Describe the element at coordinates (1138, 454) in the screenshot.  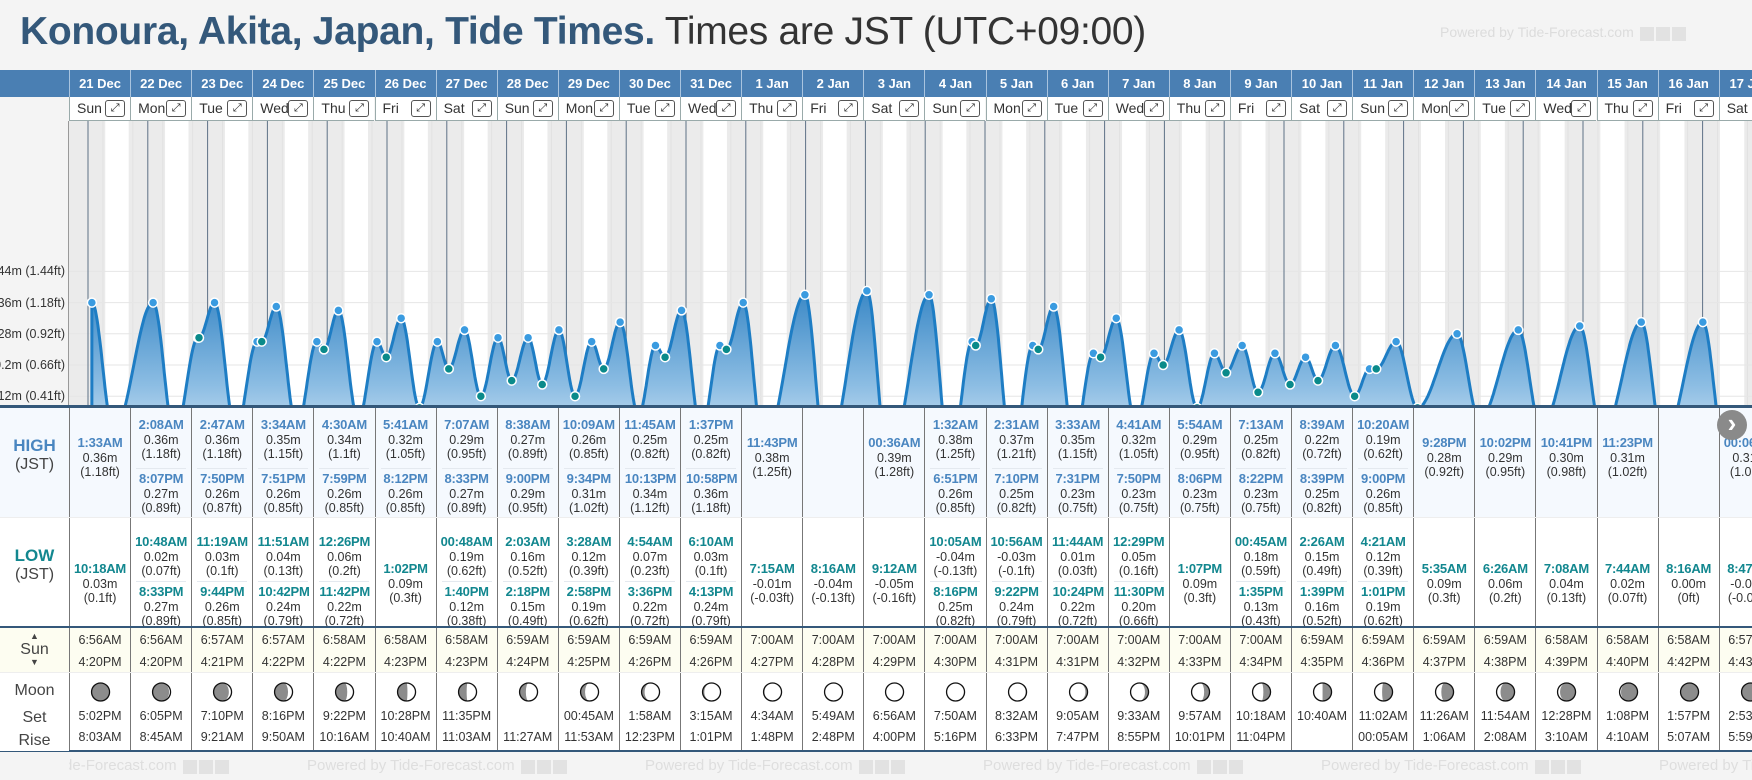
I see `high-tide-height-ft: (1.05ft)` at that location.